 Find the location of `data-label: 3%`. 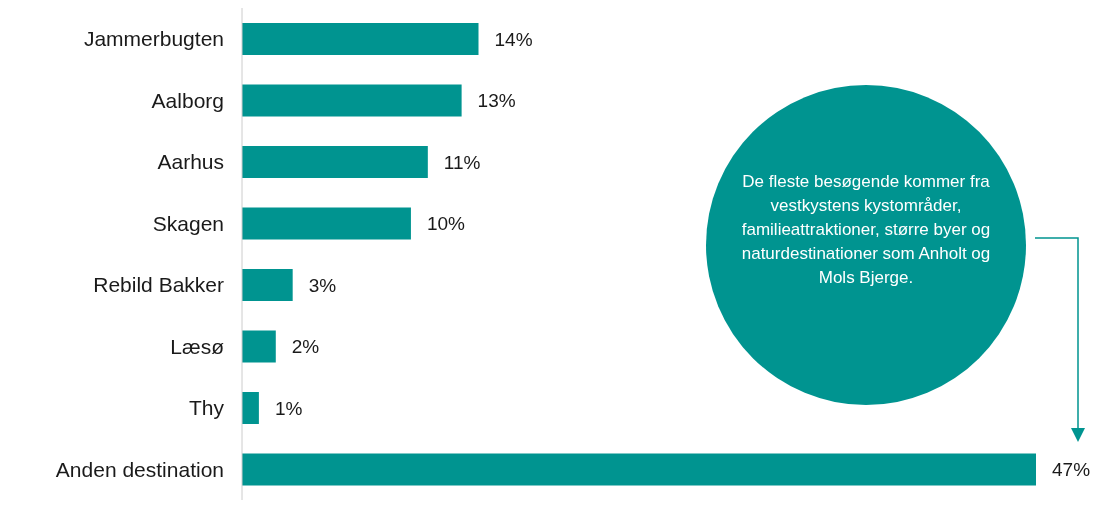

data-label: 3% is located at coordinates (322, 285).